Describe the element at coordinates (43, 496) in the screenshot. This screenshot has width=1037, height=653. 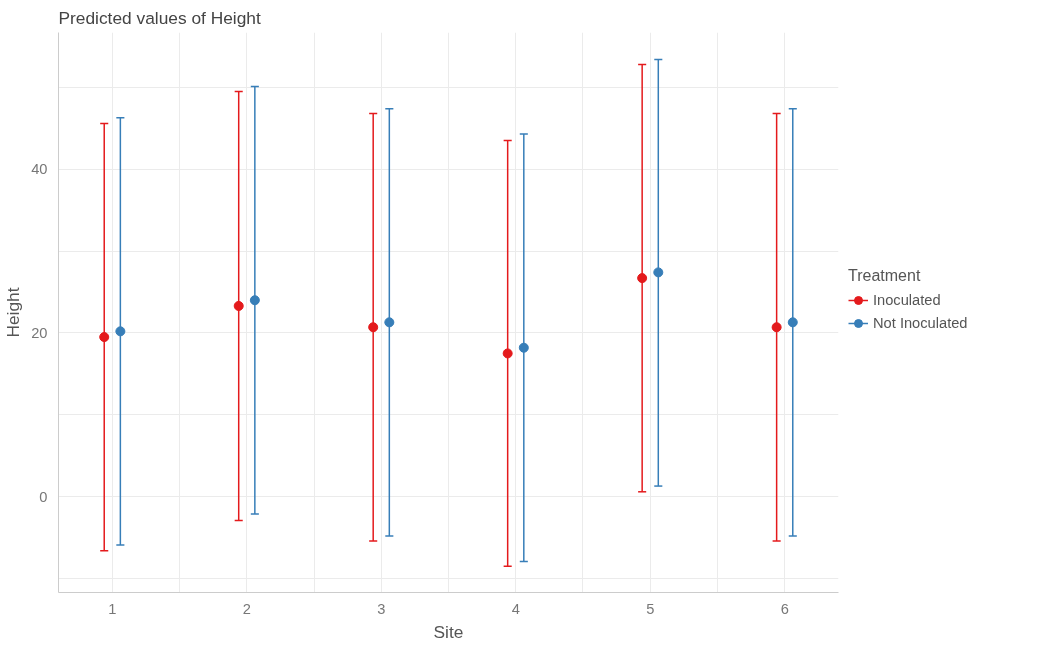
I see `y-tick-label: 0` at that location.